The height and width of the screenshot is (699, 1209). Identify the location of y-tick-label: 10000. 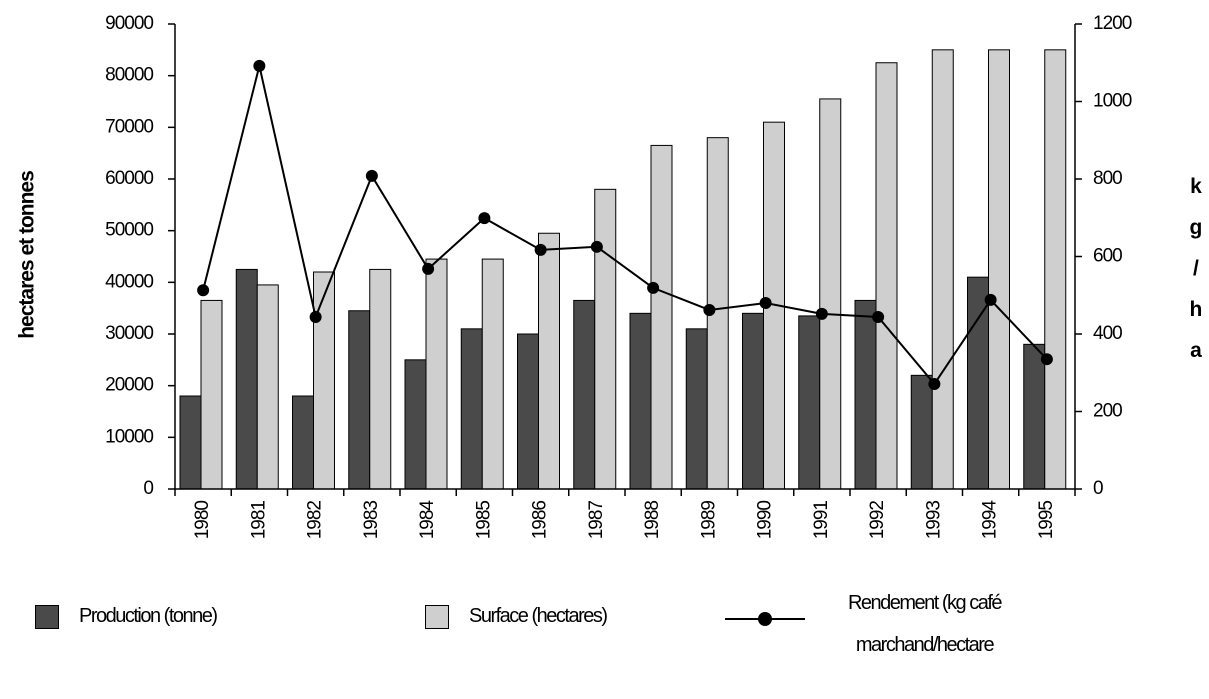
(129, 436).